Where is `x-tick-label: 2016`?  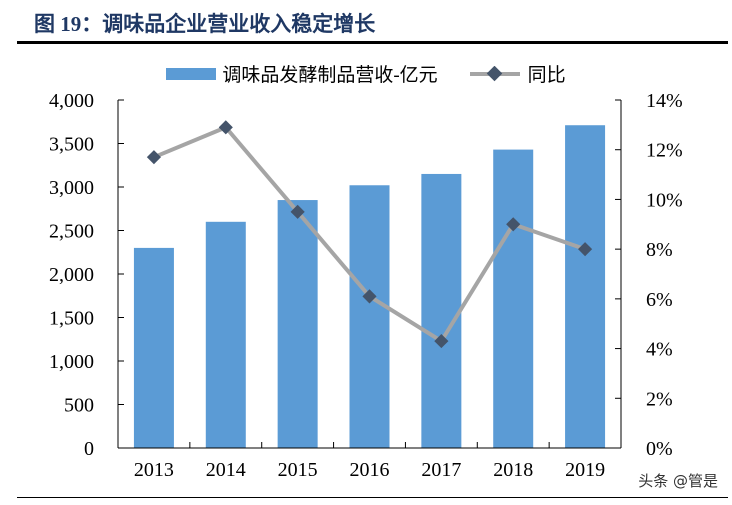 x-tick-label: 2016 is located at coordinates (370, 470).